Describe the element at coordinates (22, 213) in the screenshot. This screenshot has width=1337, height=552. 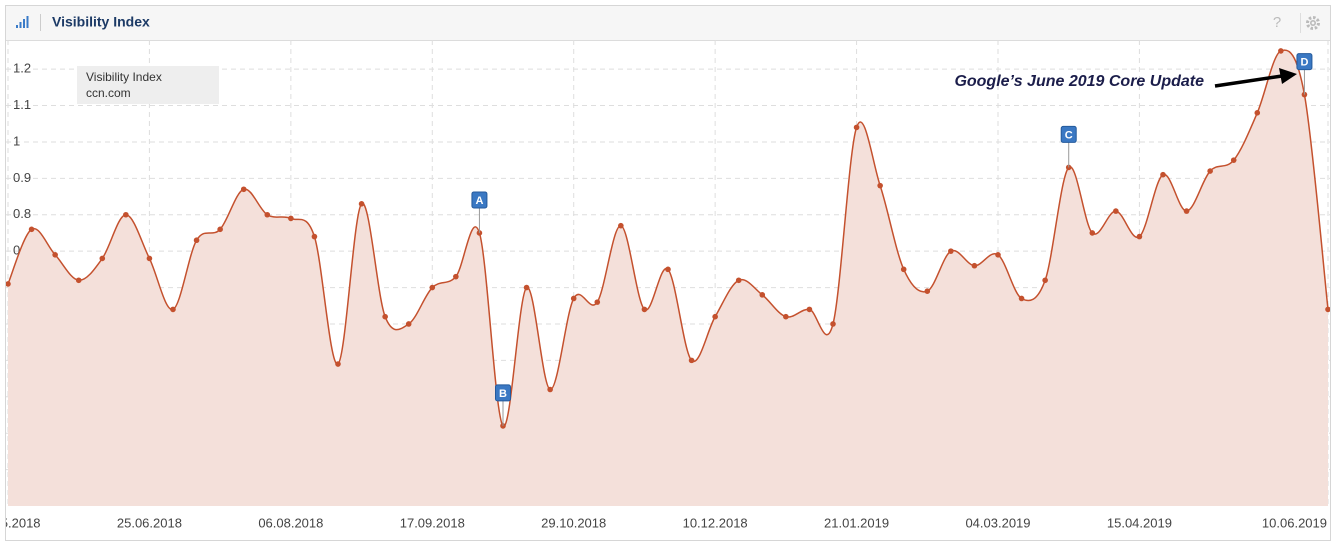
I see `y-tick-label: 0.8` at that location.